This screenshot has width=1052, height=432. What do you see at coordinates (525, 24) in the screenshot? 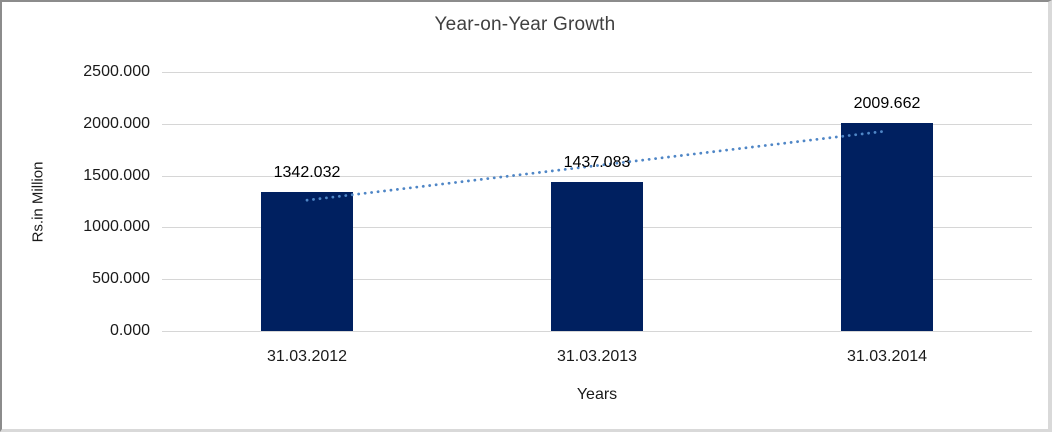
I see `chart-title: Year-on-Year Growth` at bounding box center [525, 24].